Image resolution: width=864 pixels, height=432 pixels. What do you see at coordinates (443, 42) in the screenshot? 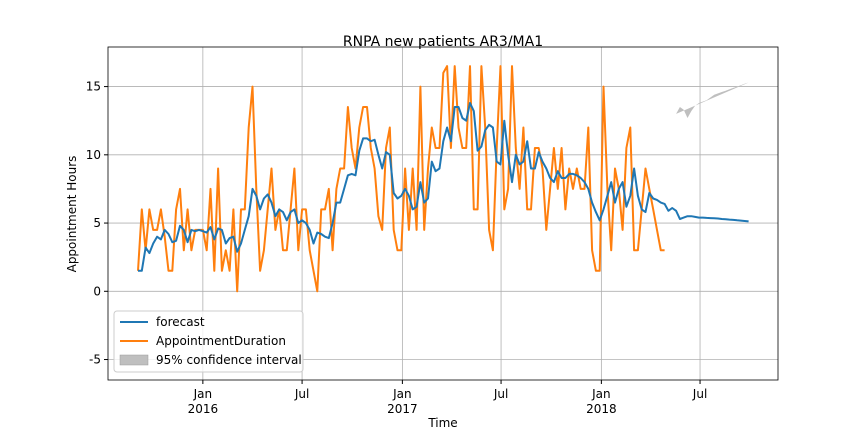
I see `chart-title: RNPA new patients AR3/MA1` at bounding box center [443, 42].